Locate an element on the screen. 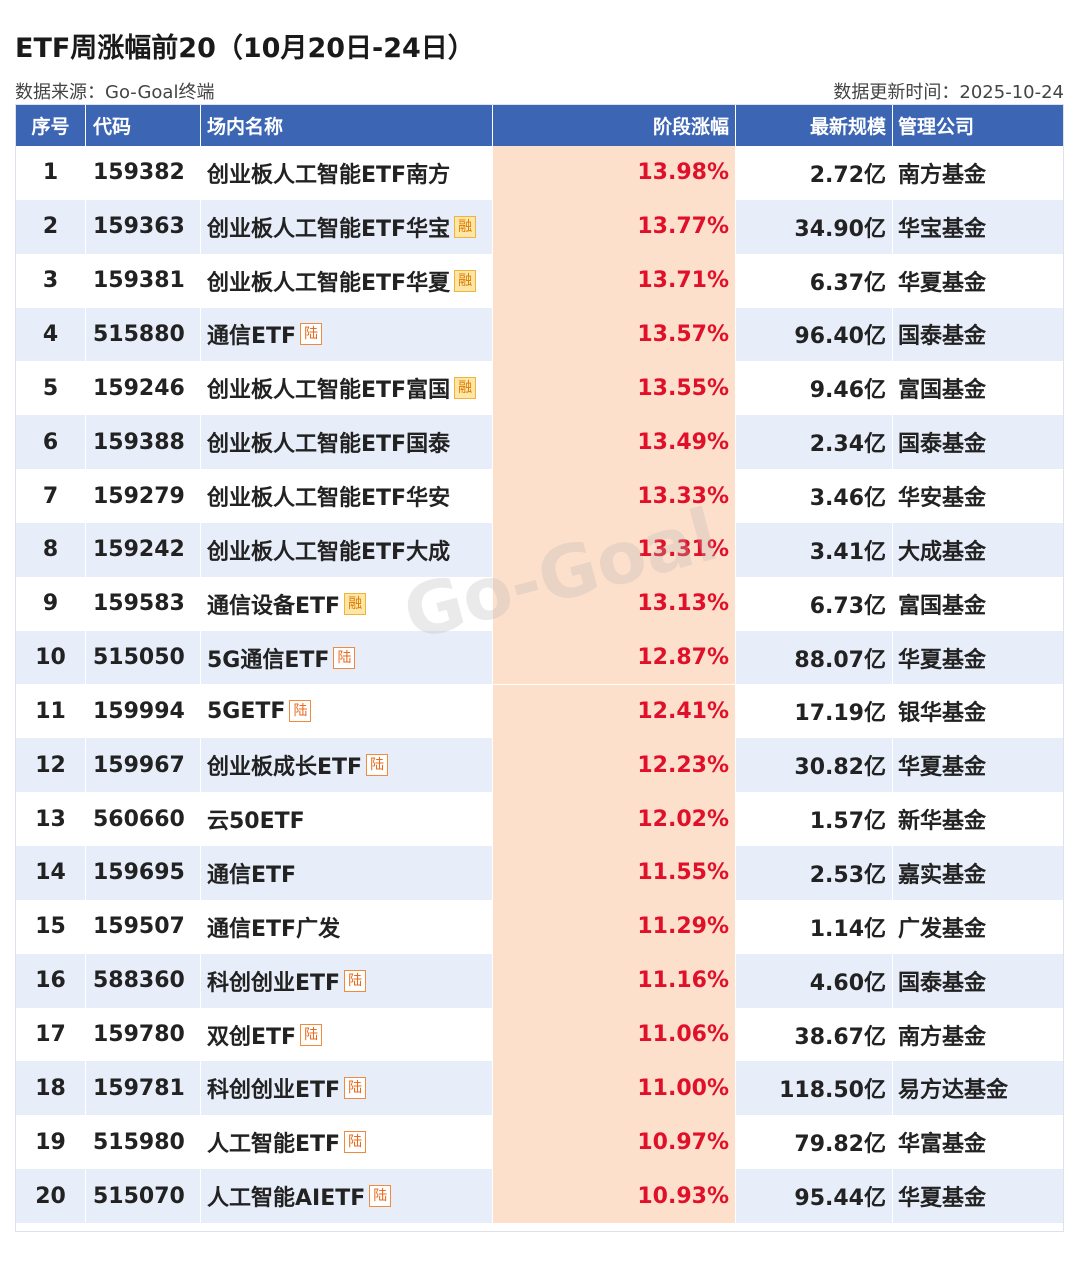 This screenshot has width=1080, height=1261. table-cell: 95.44亿 is located at coordinates (814, 1196).